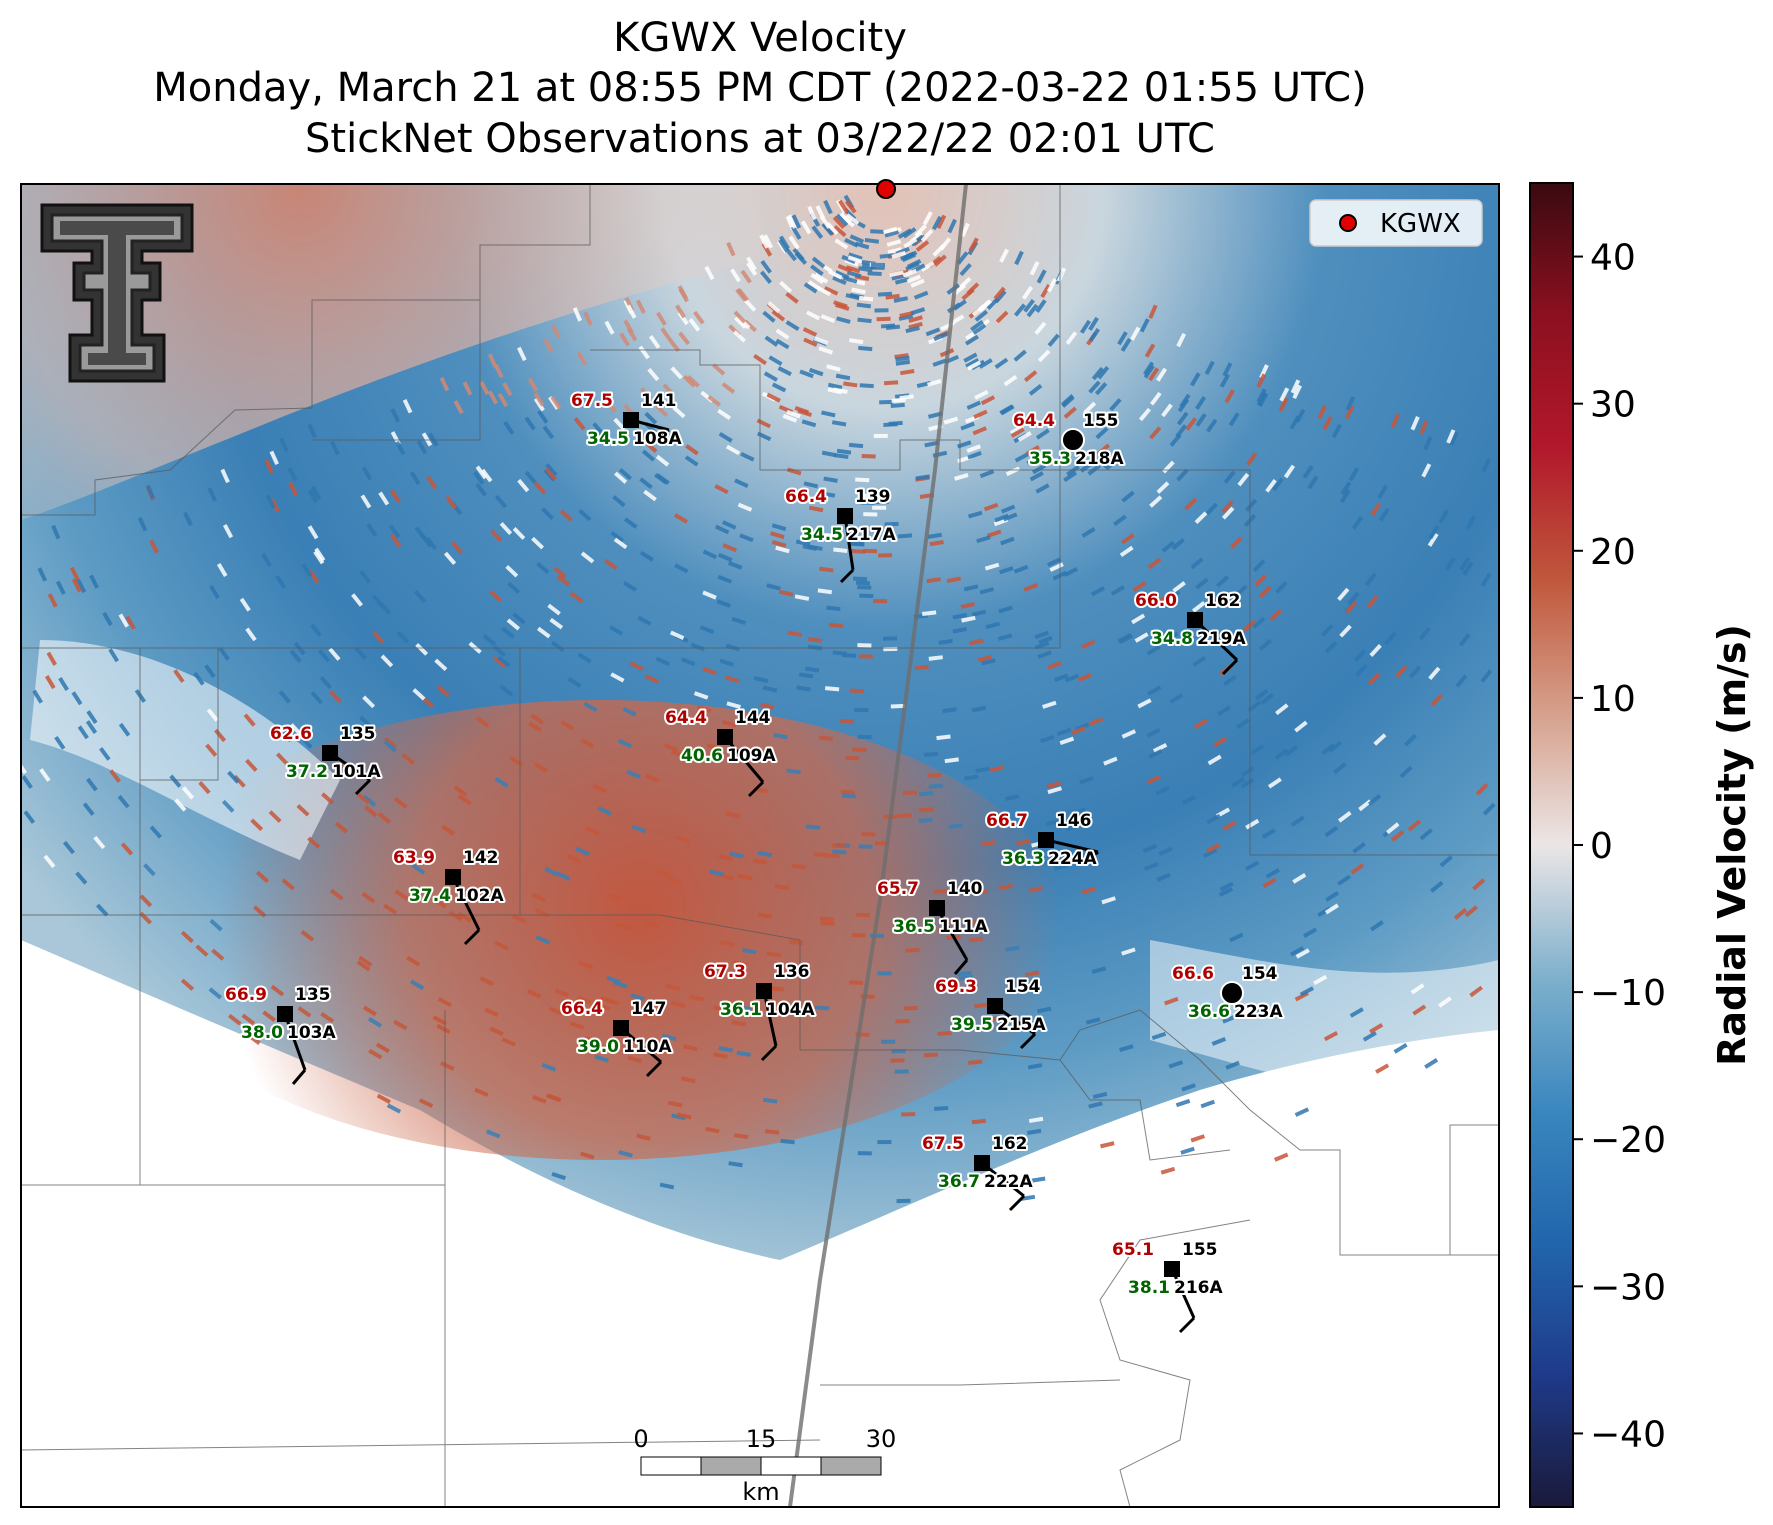 Image resolution: width=1773 pixels, height=1525 pixels. What do you see at coordinates (325, 759) in the screenshot?
I see `station-101A: 62.6 135 37.2 101A` at bounding box center [325, 759].